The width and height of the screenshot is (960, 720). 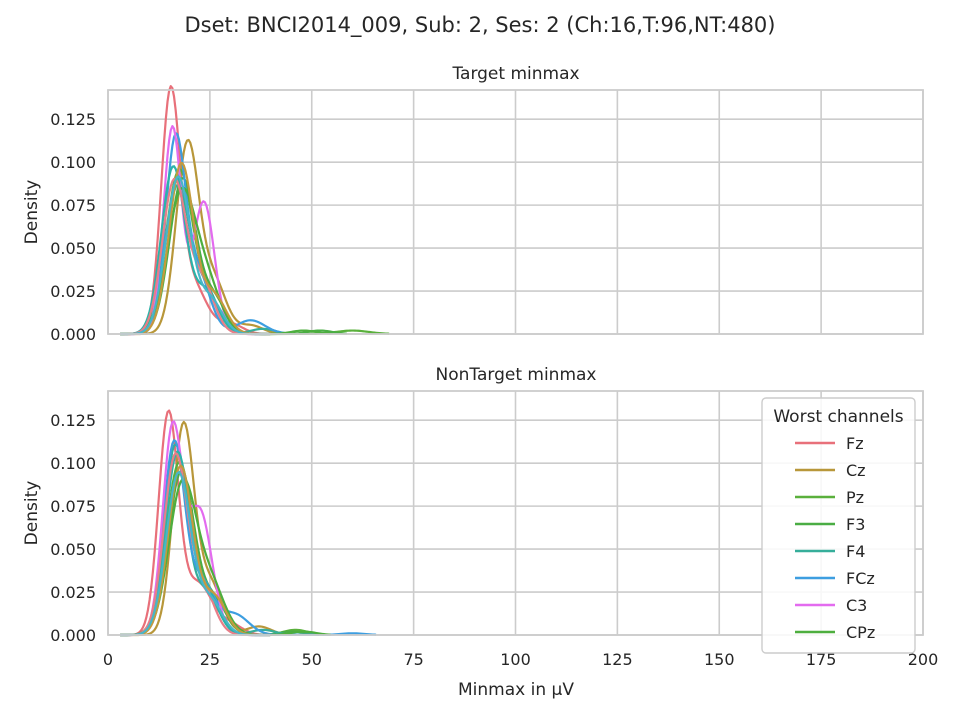 I want to click on legend-label-cpz: CPz, so click(x=860, y=632).